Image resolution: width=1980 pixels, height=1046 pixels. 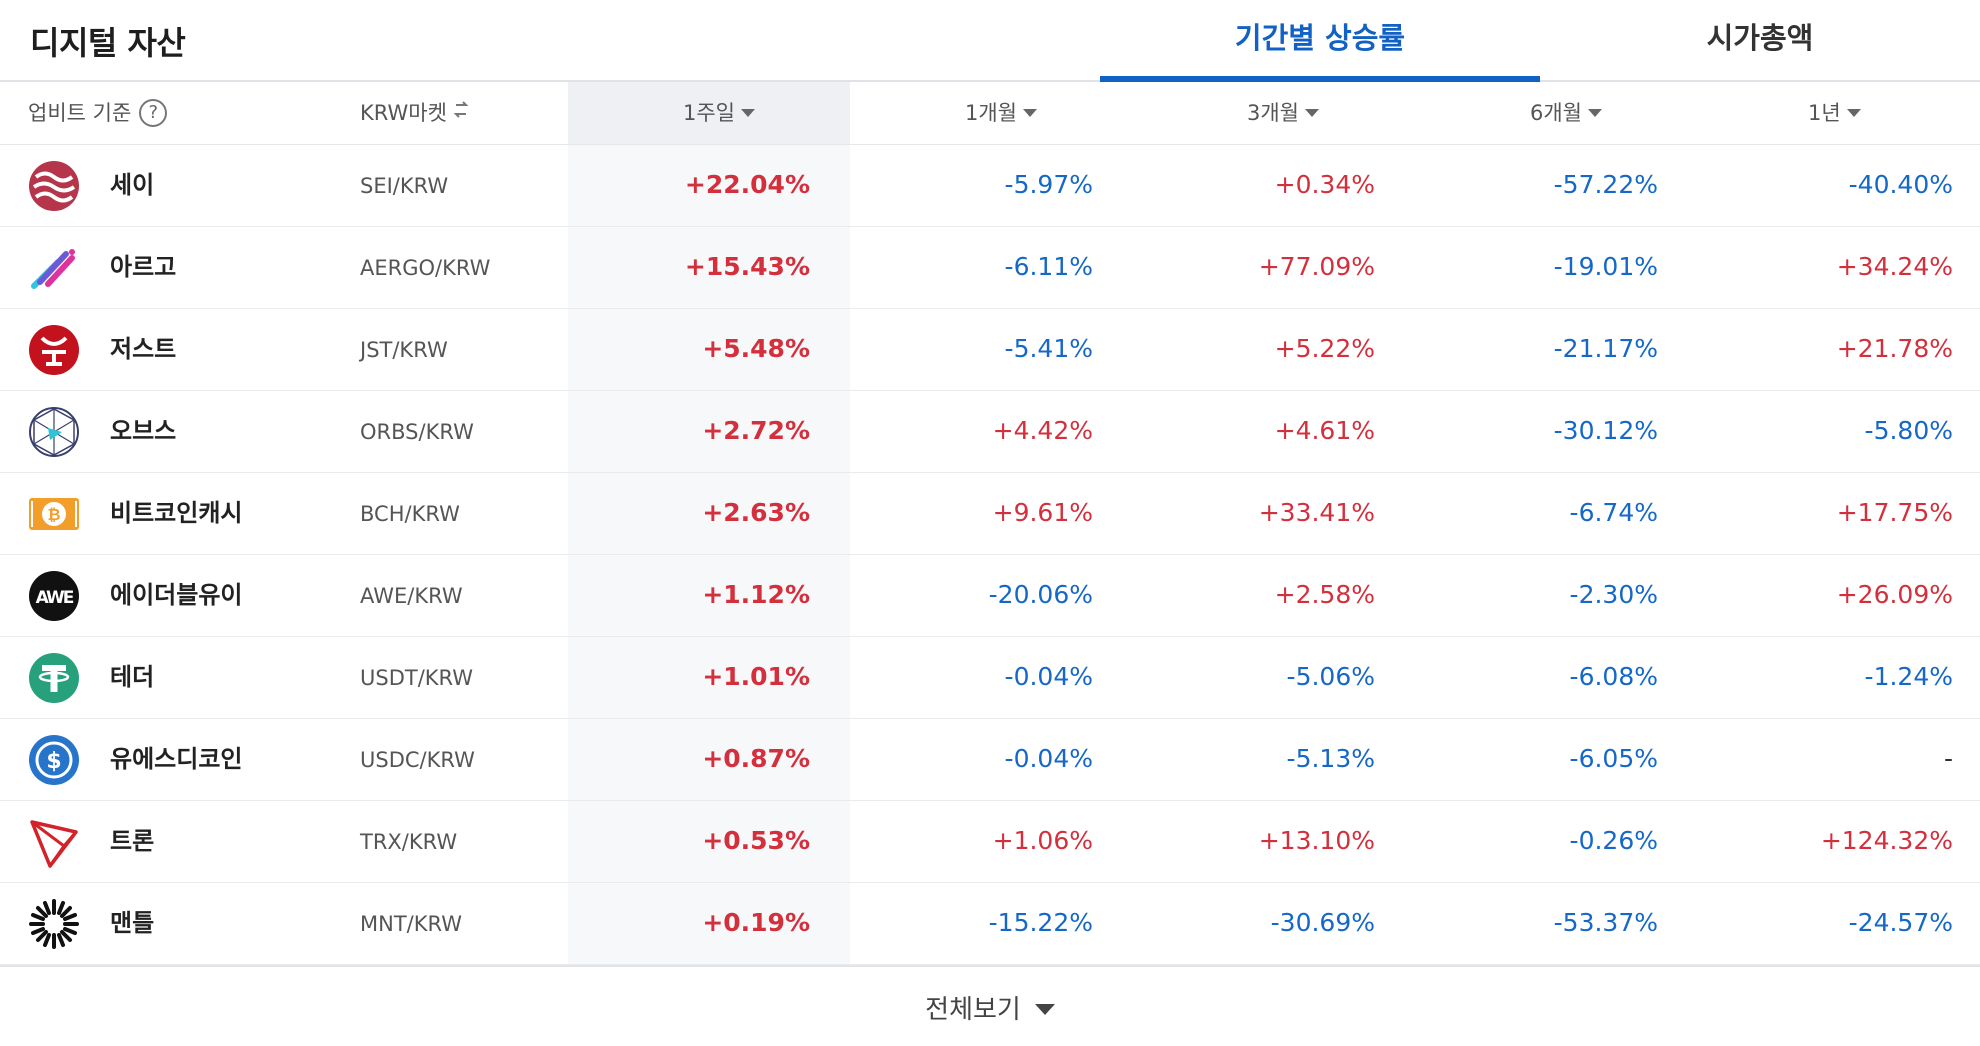 I want to click on tron-icon, so click(x=54, y=844).